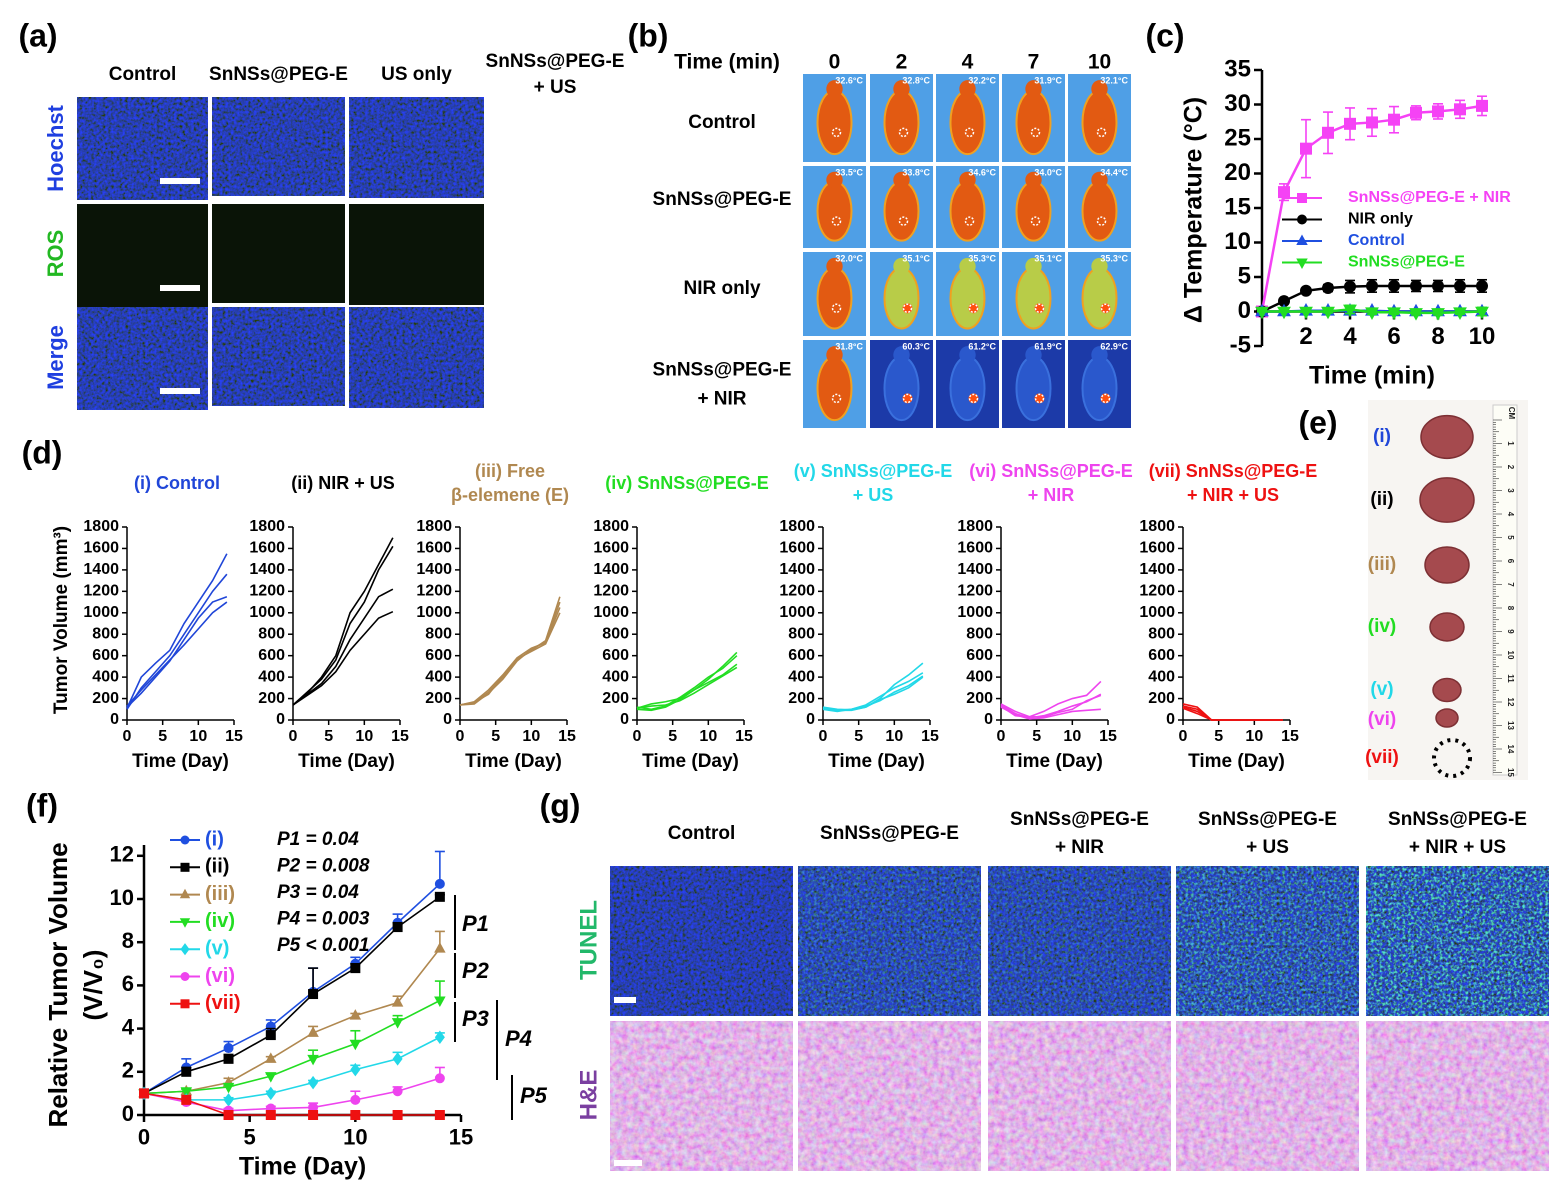 This screenshot has height=1196, width=1564. Describe the element at coordinates (722, 370) in the screenshot. I see `row-label: SnNSs@PEG-E` at that location.